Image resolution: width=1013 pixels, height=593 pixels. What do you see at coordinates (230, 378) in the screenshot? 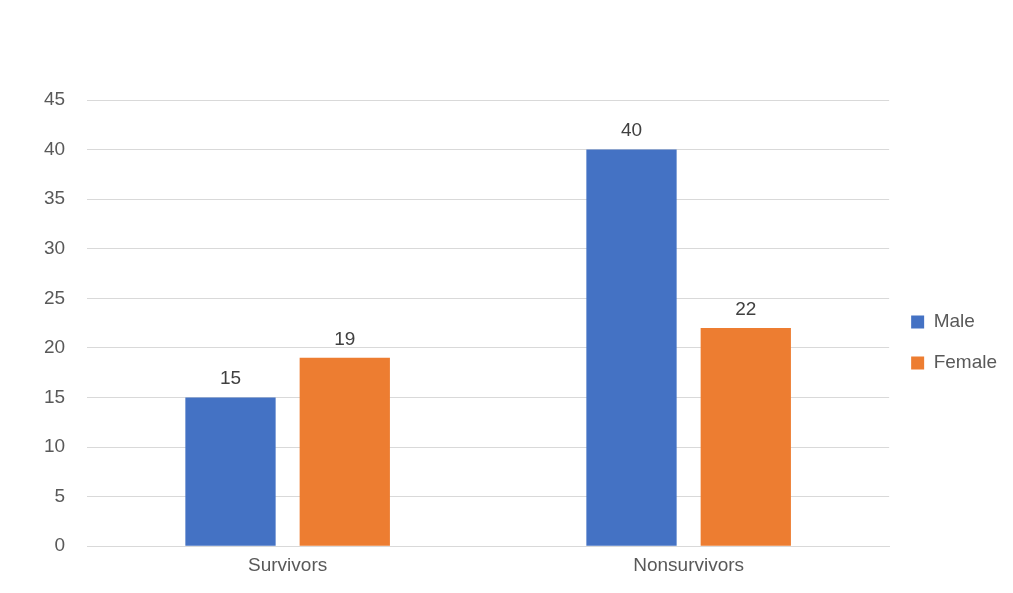
I see `data-label: 15` at bounding box center [230, 378].